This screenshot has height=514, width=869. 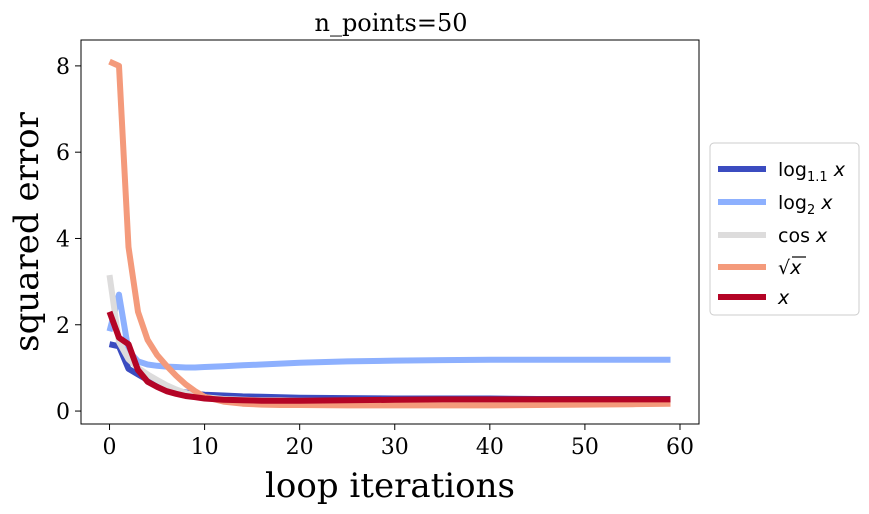 I want to click on legend-frame, so click(x=784, y=229).